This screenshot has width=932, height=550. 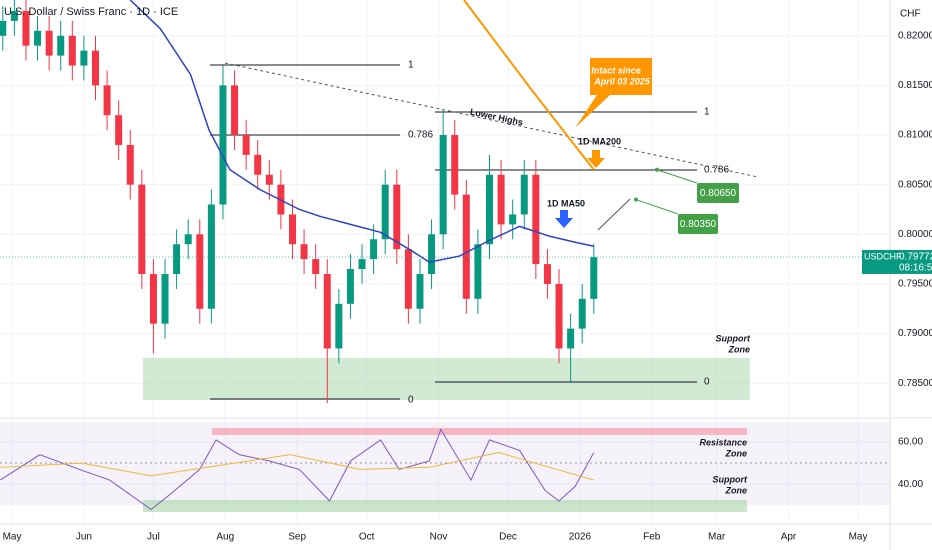 I want to click on x-tick-label: Jun, so click(x=84, y=537).